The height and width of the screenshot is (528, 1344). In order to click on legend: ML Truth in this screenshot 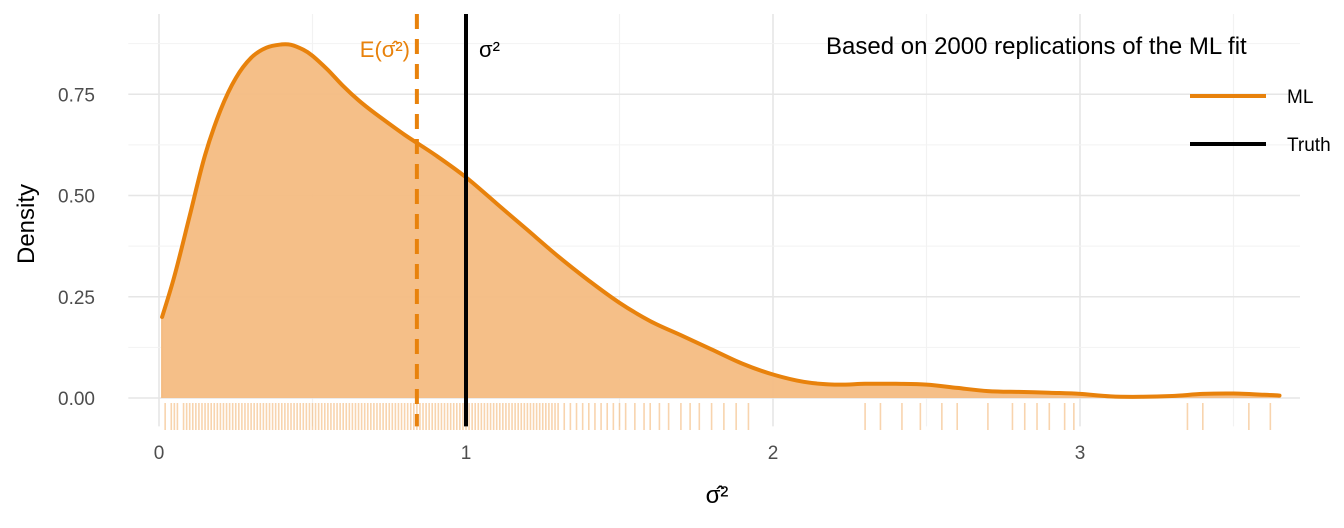, I will do `click(1260, 121)`.